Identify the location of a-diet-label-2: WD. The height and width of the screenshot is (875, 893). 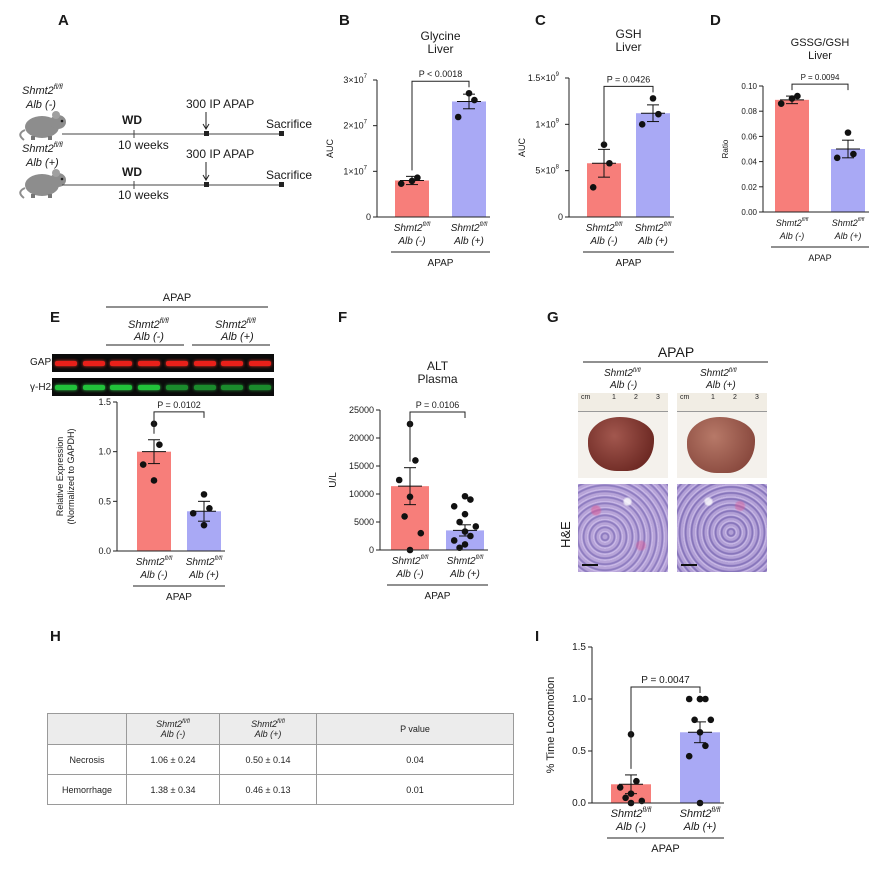
(132, 172).